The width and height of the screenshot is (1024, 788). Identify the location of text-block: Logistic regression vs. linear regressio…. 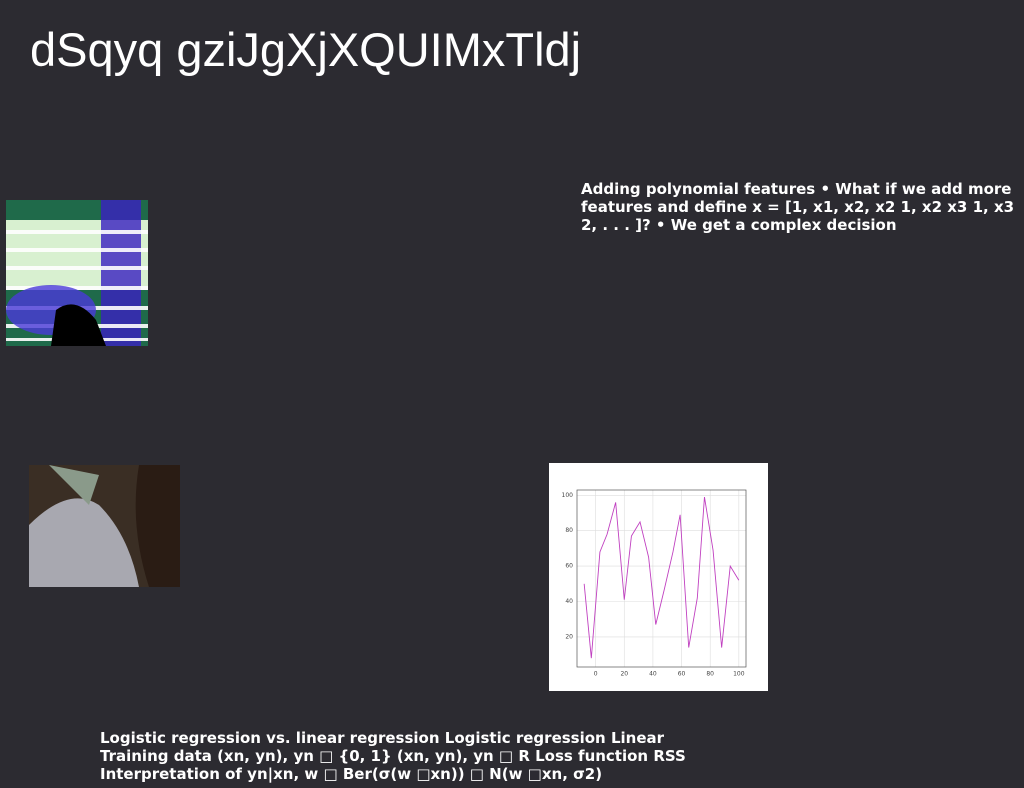
(393, 756).